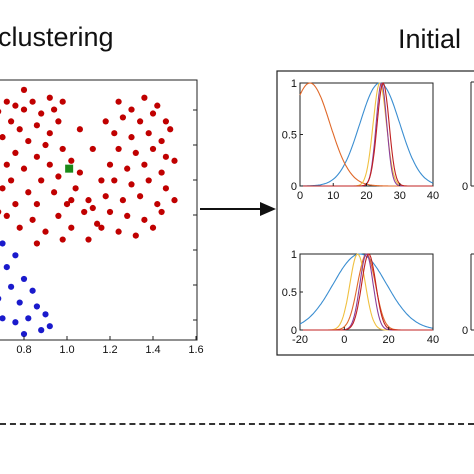 Image resolution: width=474 pixels, height=474 pixels. What do you see at coordinates (465, 331) in the screenshot?
I see `partial-bottom-ytick: 0` at bounding box center [465, 331].